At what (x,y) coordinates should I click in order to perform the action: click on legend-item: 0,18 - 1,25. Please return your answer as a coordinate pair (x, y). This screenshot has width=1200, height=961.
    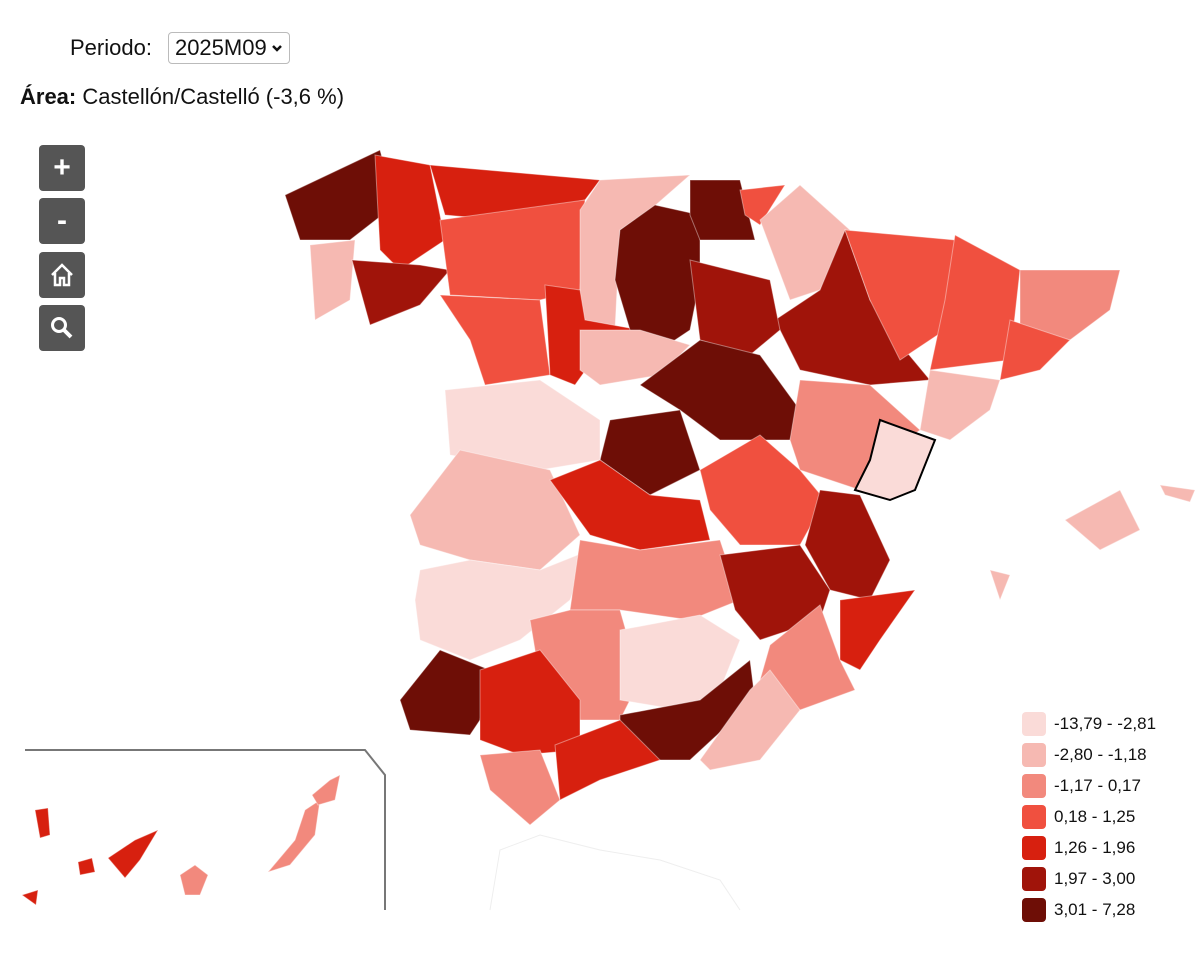
    Looking at the image, I should click on (1089, 816).